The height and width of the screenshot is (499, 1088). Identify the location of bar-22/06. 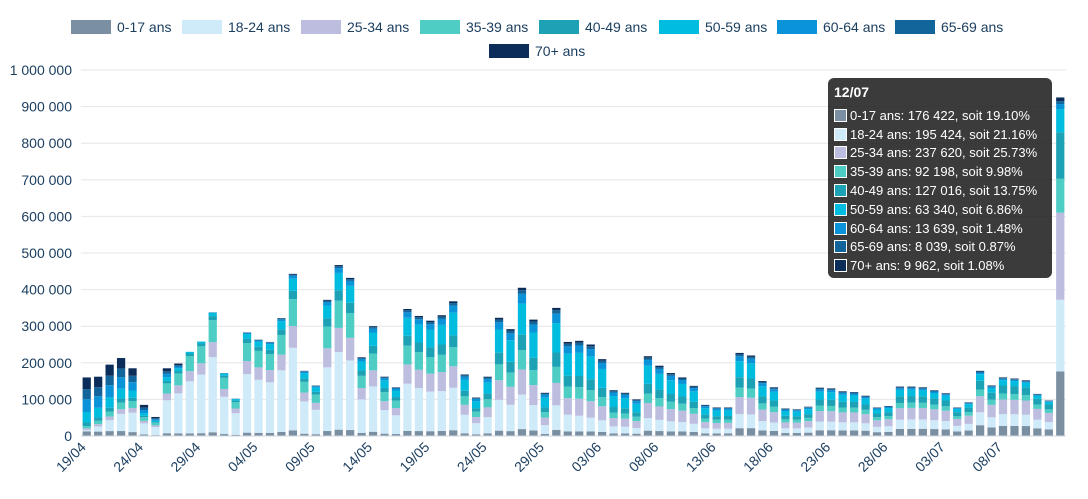
(819, 411).